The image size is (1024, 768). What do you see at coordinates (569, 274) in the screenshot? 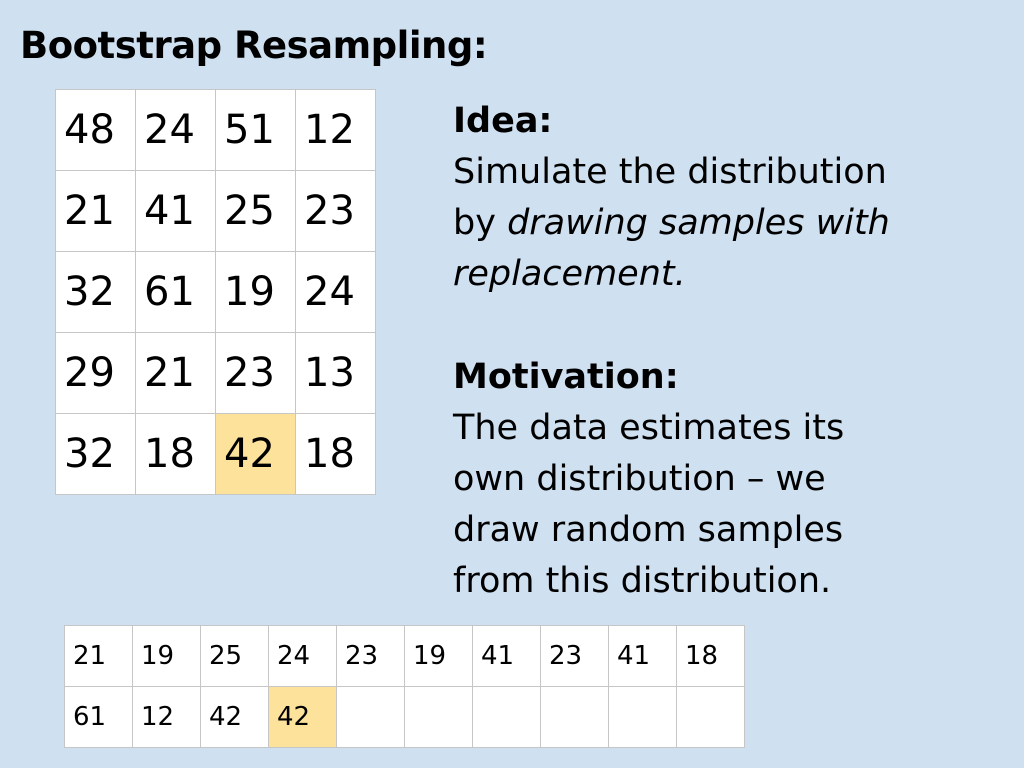
I see `idea-emphasis: replacement.` at bounding box center [569, 274].